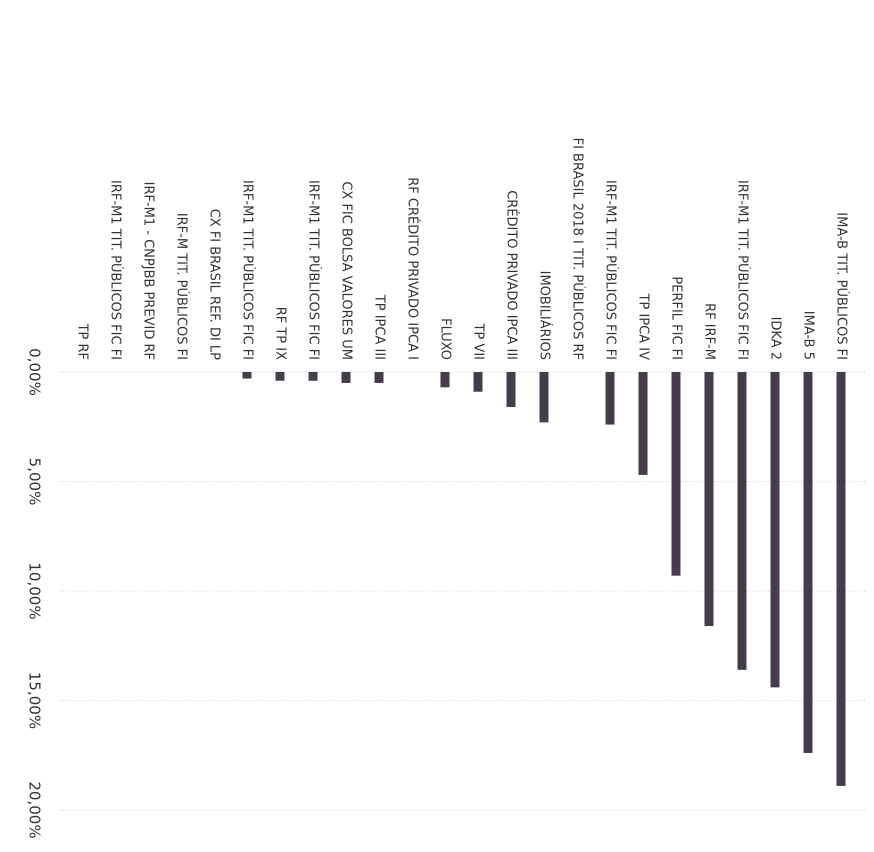  What do you see at coordinates (709, 331) in the screenshot?
I see `category-label: RF IRF-M` at bounding box center [709, 331].